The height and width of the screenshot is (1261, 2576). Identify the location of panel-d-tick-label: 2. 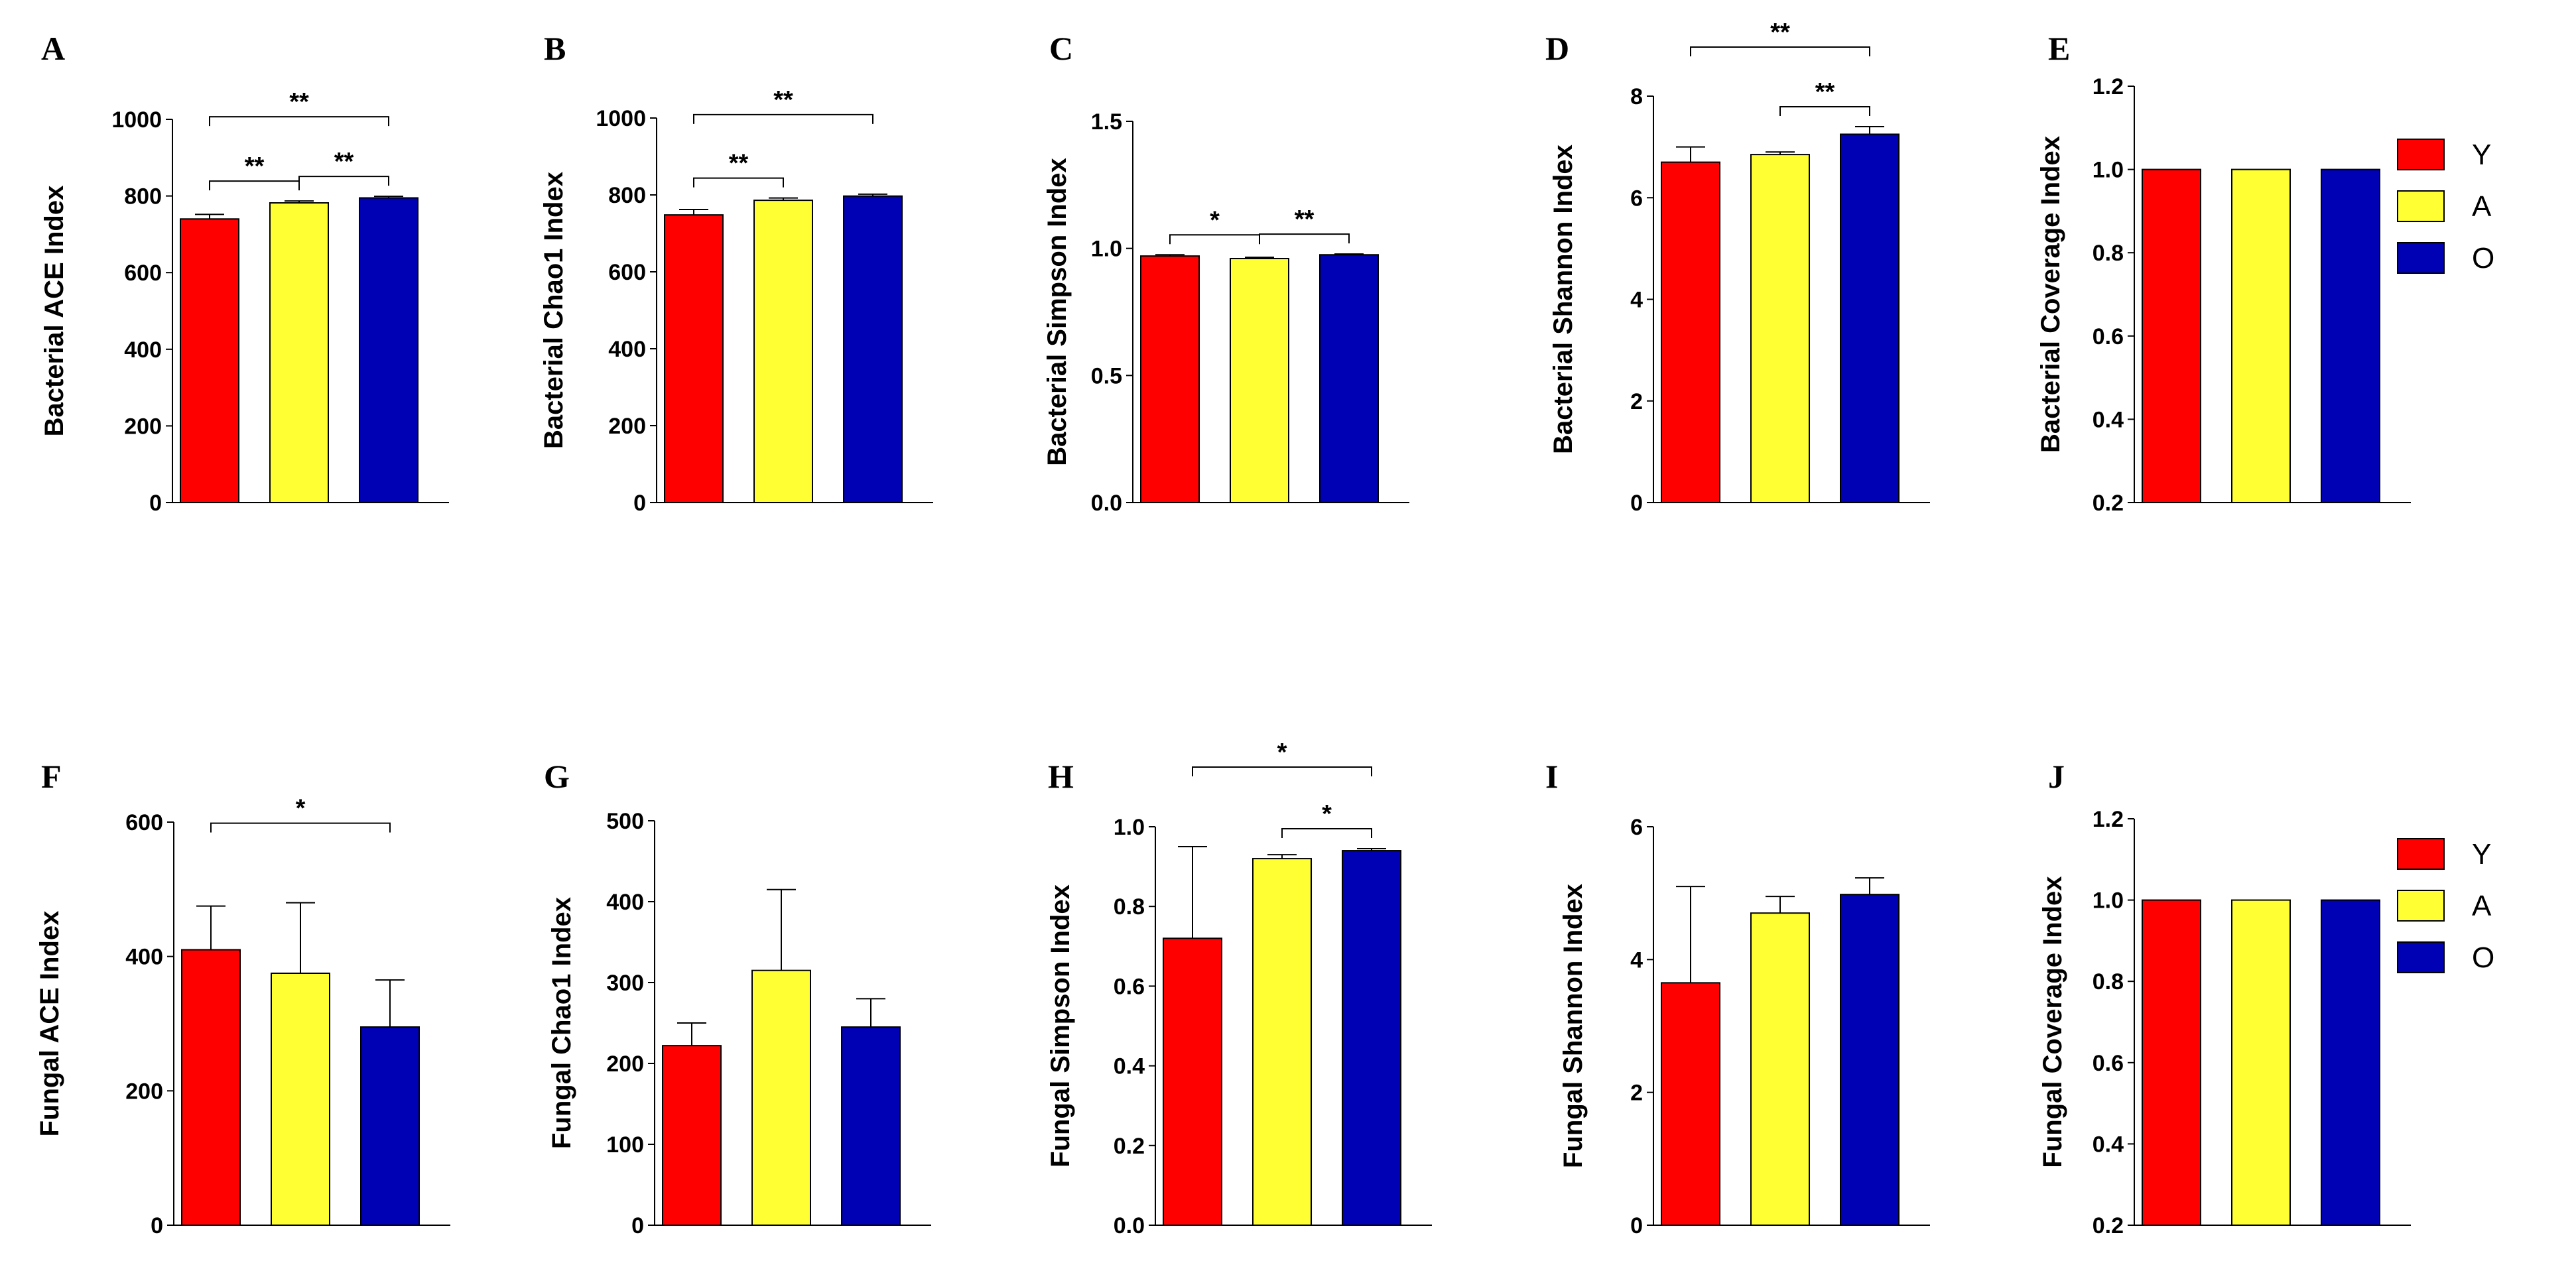
(1637, 401).